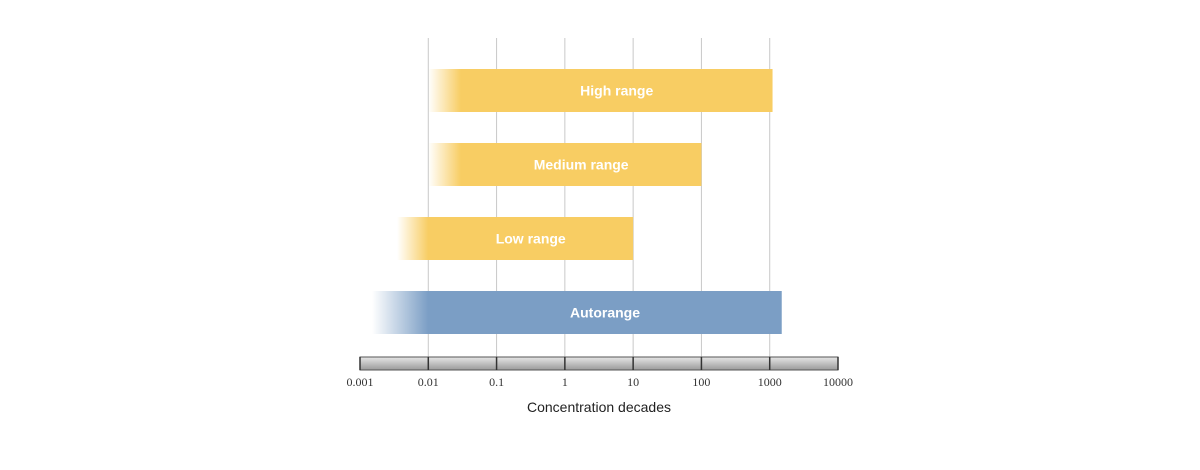  What do you see at coordinates (770, 382) in the screenshot?
I see `tick-label: 1000` at bounding box center [770, 382].